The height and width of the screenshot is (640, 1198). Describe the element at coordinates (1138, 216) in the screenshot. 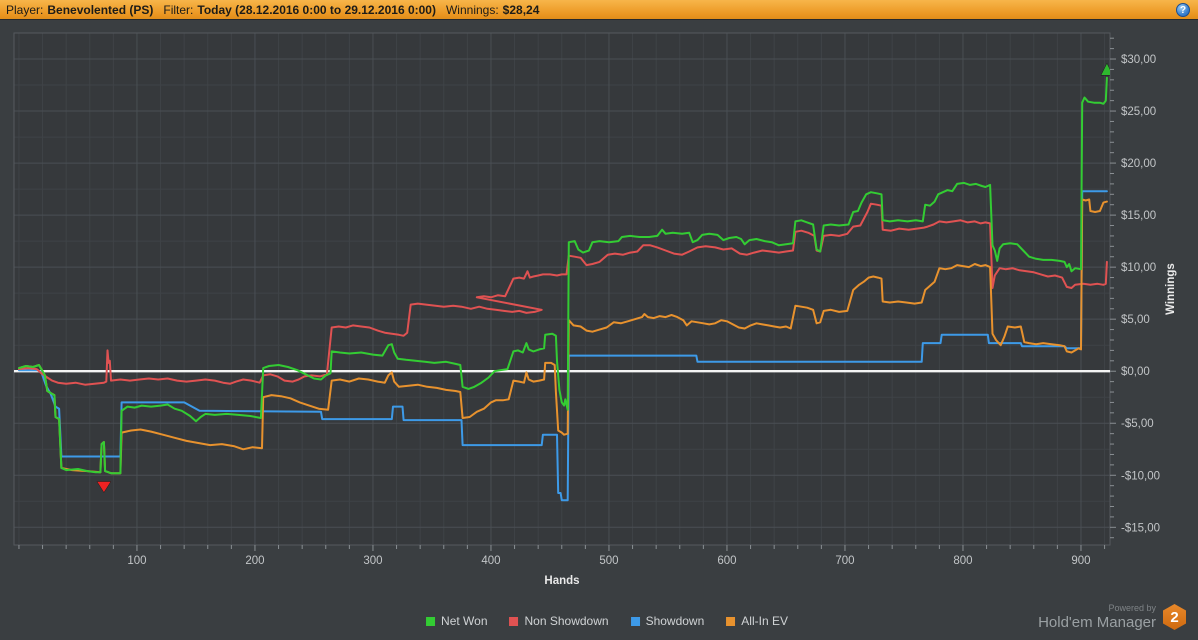

I see `y-tick-label: $15,00` at that location.